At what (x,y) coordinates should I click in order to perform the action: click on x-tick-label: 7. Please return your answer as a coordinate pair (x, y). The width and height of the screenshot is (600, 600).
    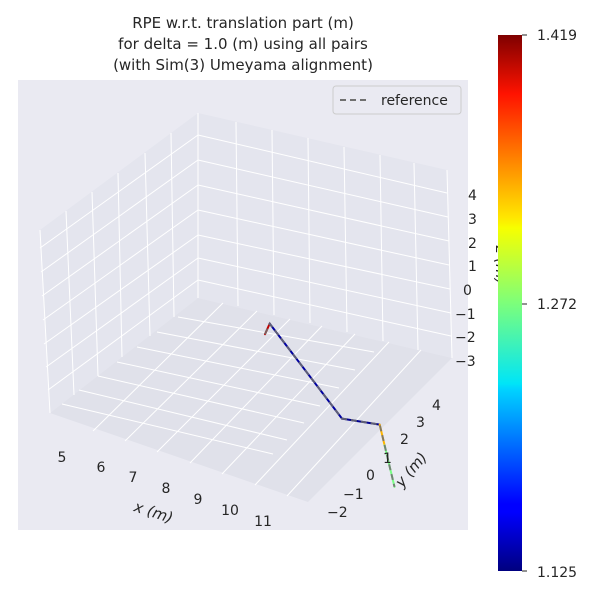
    Looking at the image, I should click on (133, 478).